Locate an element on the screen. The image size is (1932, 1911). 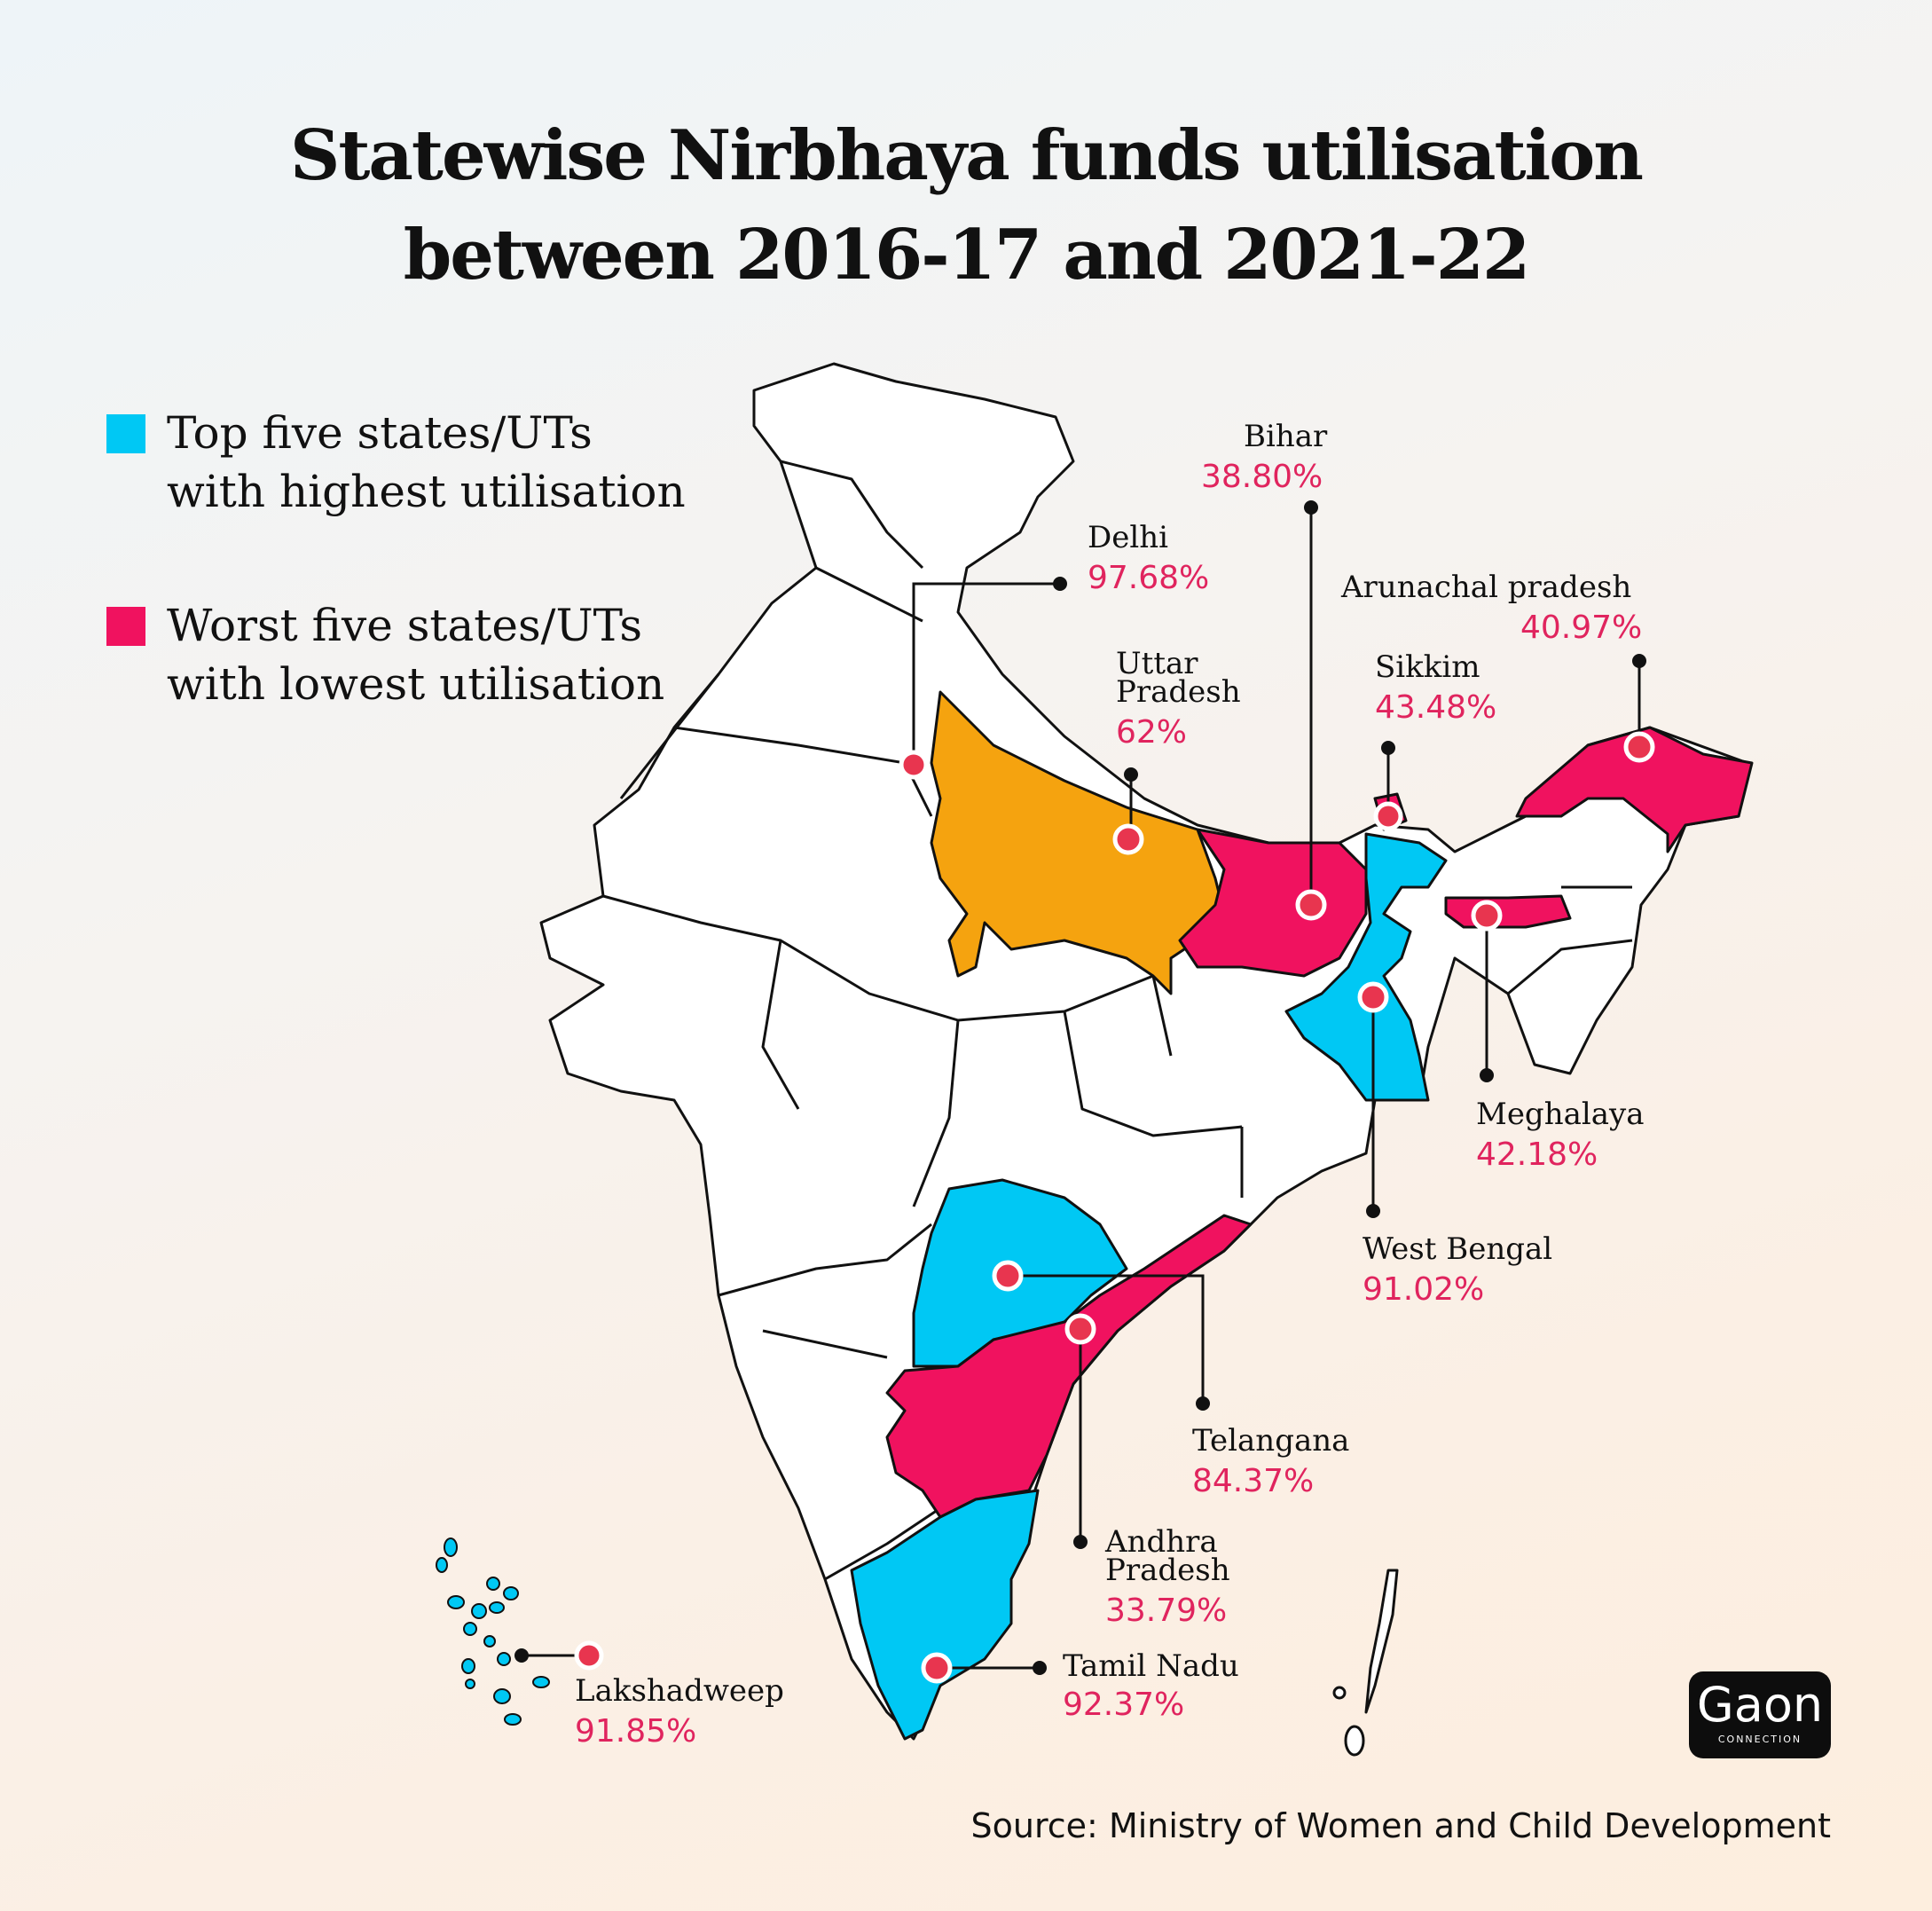
leader-delhi is located at coordinates (986, 672).